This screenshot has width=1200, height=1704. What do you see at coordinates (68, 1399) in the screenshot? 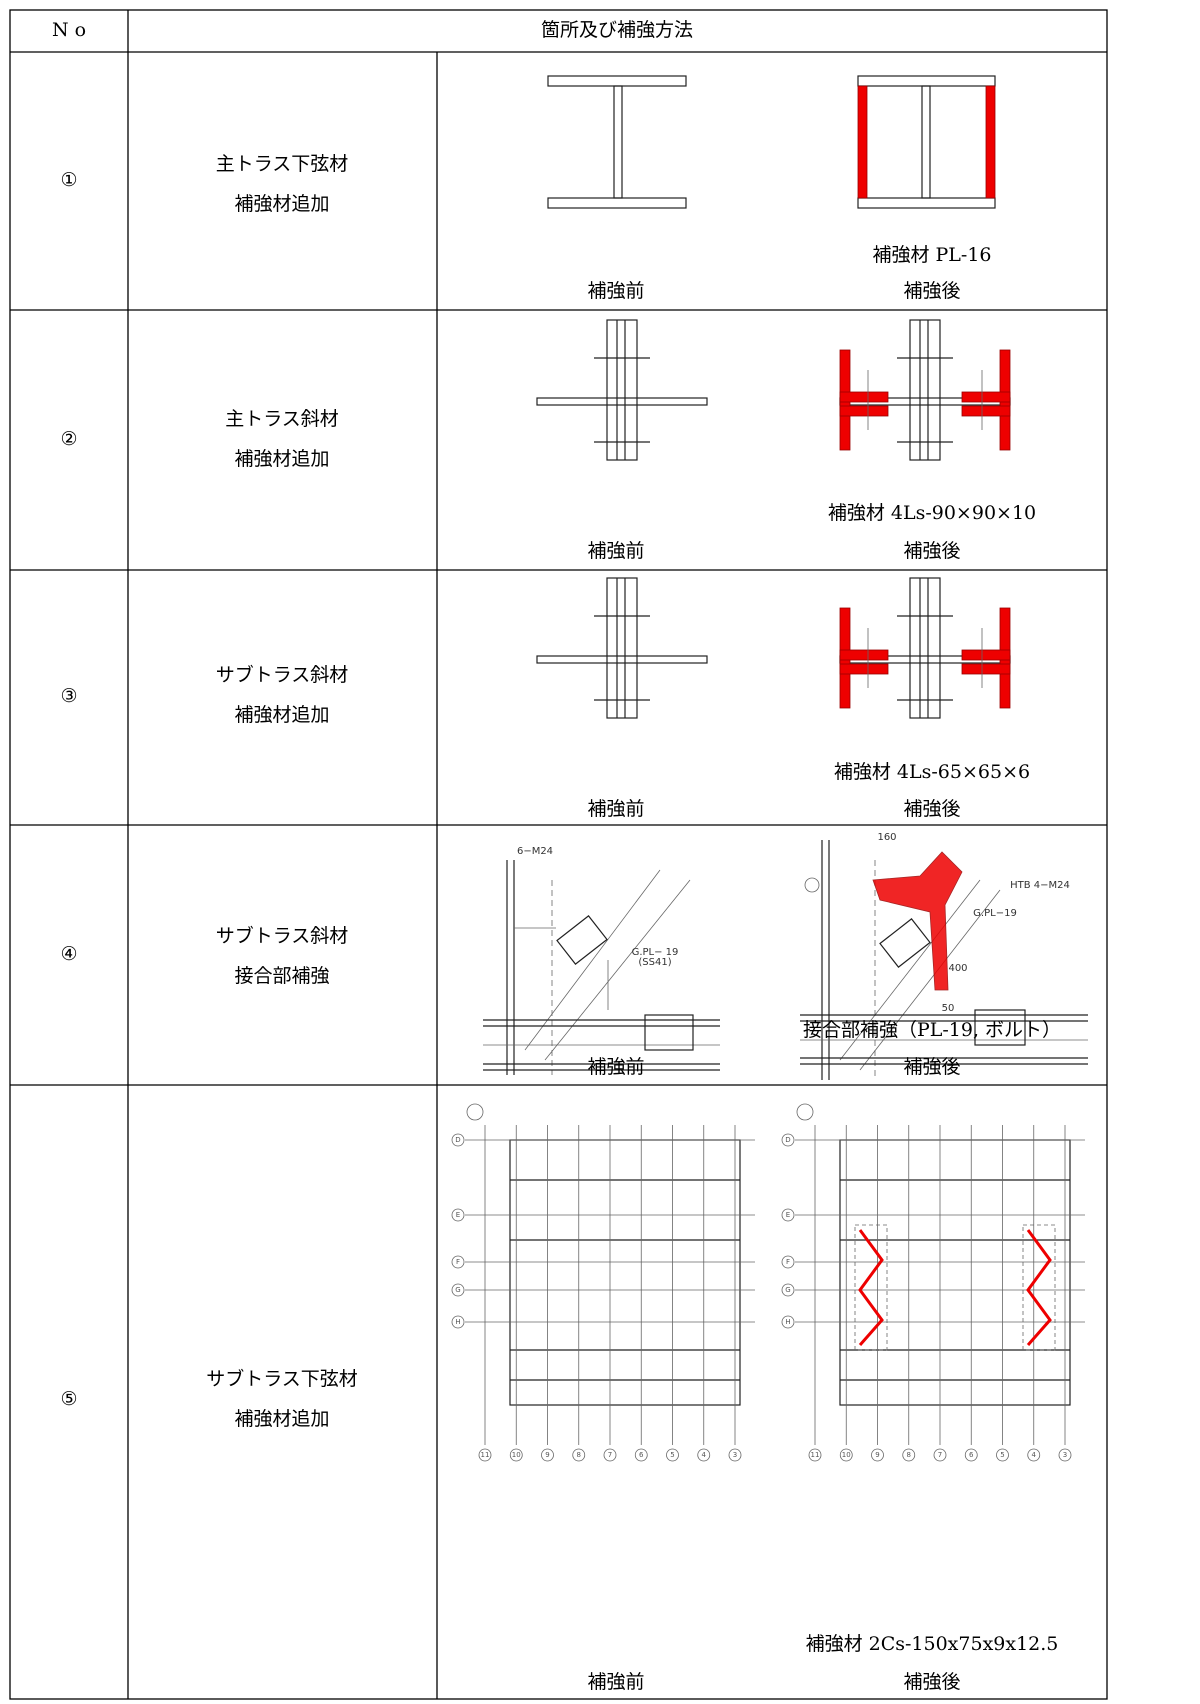
I see `row-number: ⑤` at bounding box center [68, 1399].